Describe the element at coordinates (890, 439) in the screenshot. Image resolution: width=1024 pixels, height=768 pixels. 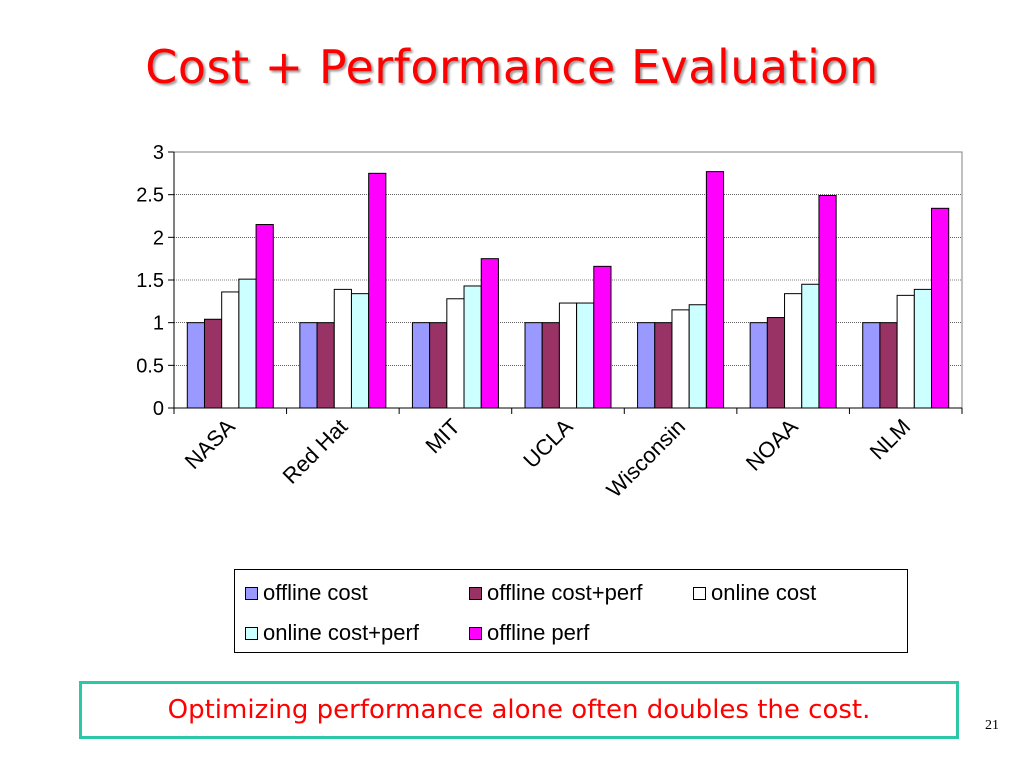
I see `x-tick-label: NLM` at that location.